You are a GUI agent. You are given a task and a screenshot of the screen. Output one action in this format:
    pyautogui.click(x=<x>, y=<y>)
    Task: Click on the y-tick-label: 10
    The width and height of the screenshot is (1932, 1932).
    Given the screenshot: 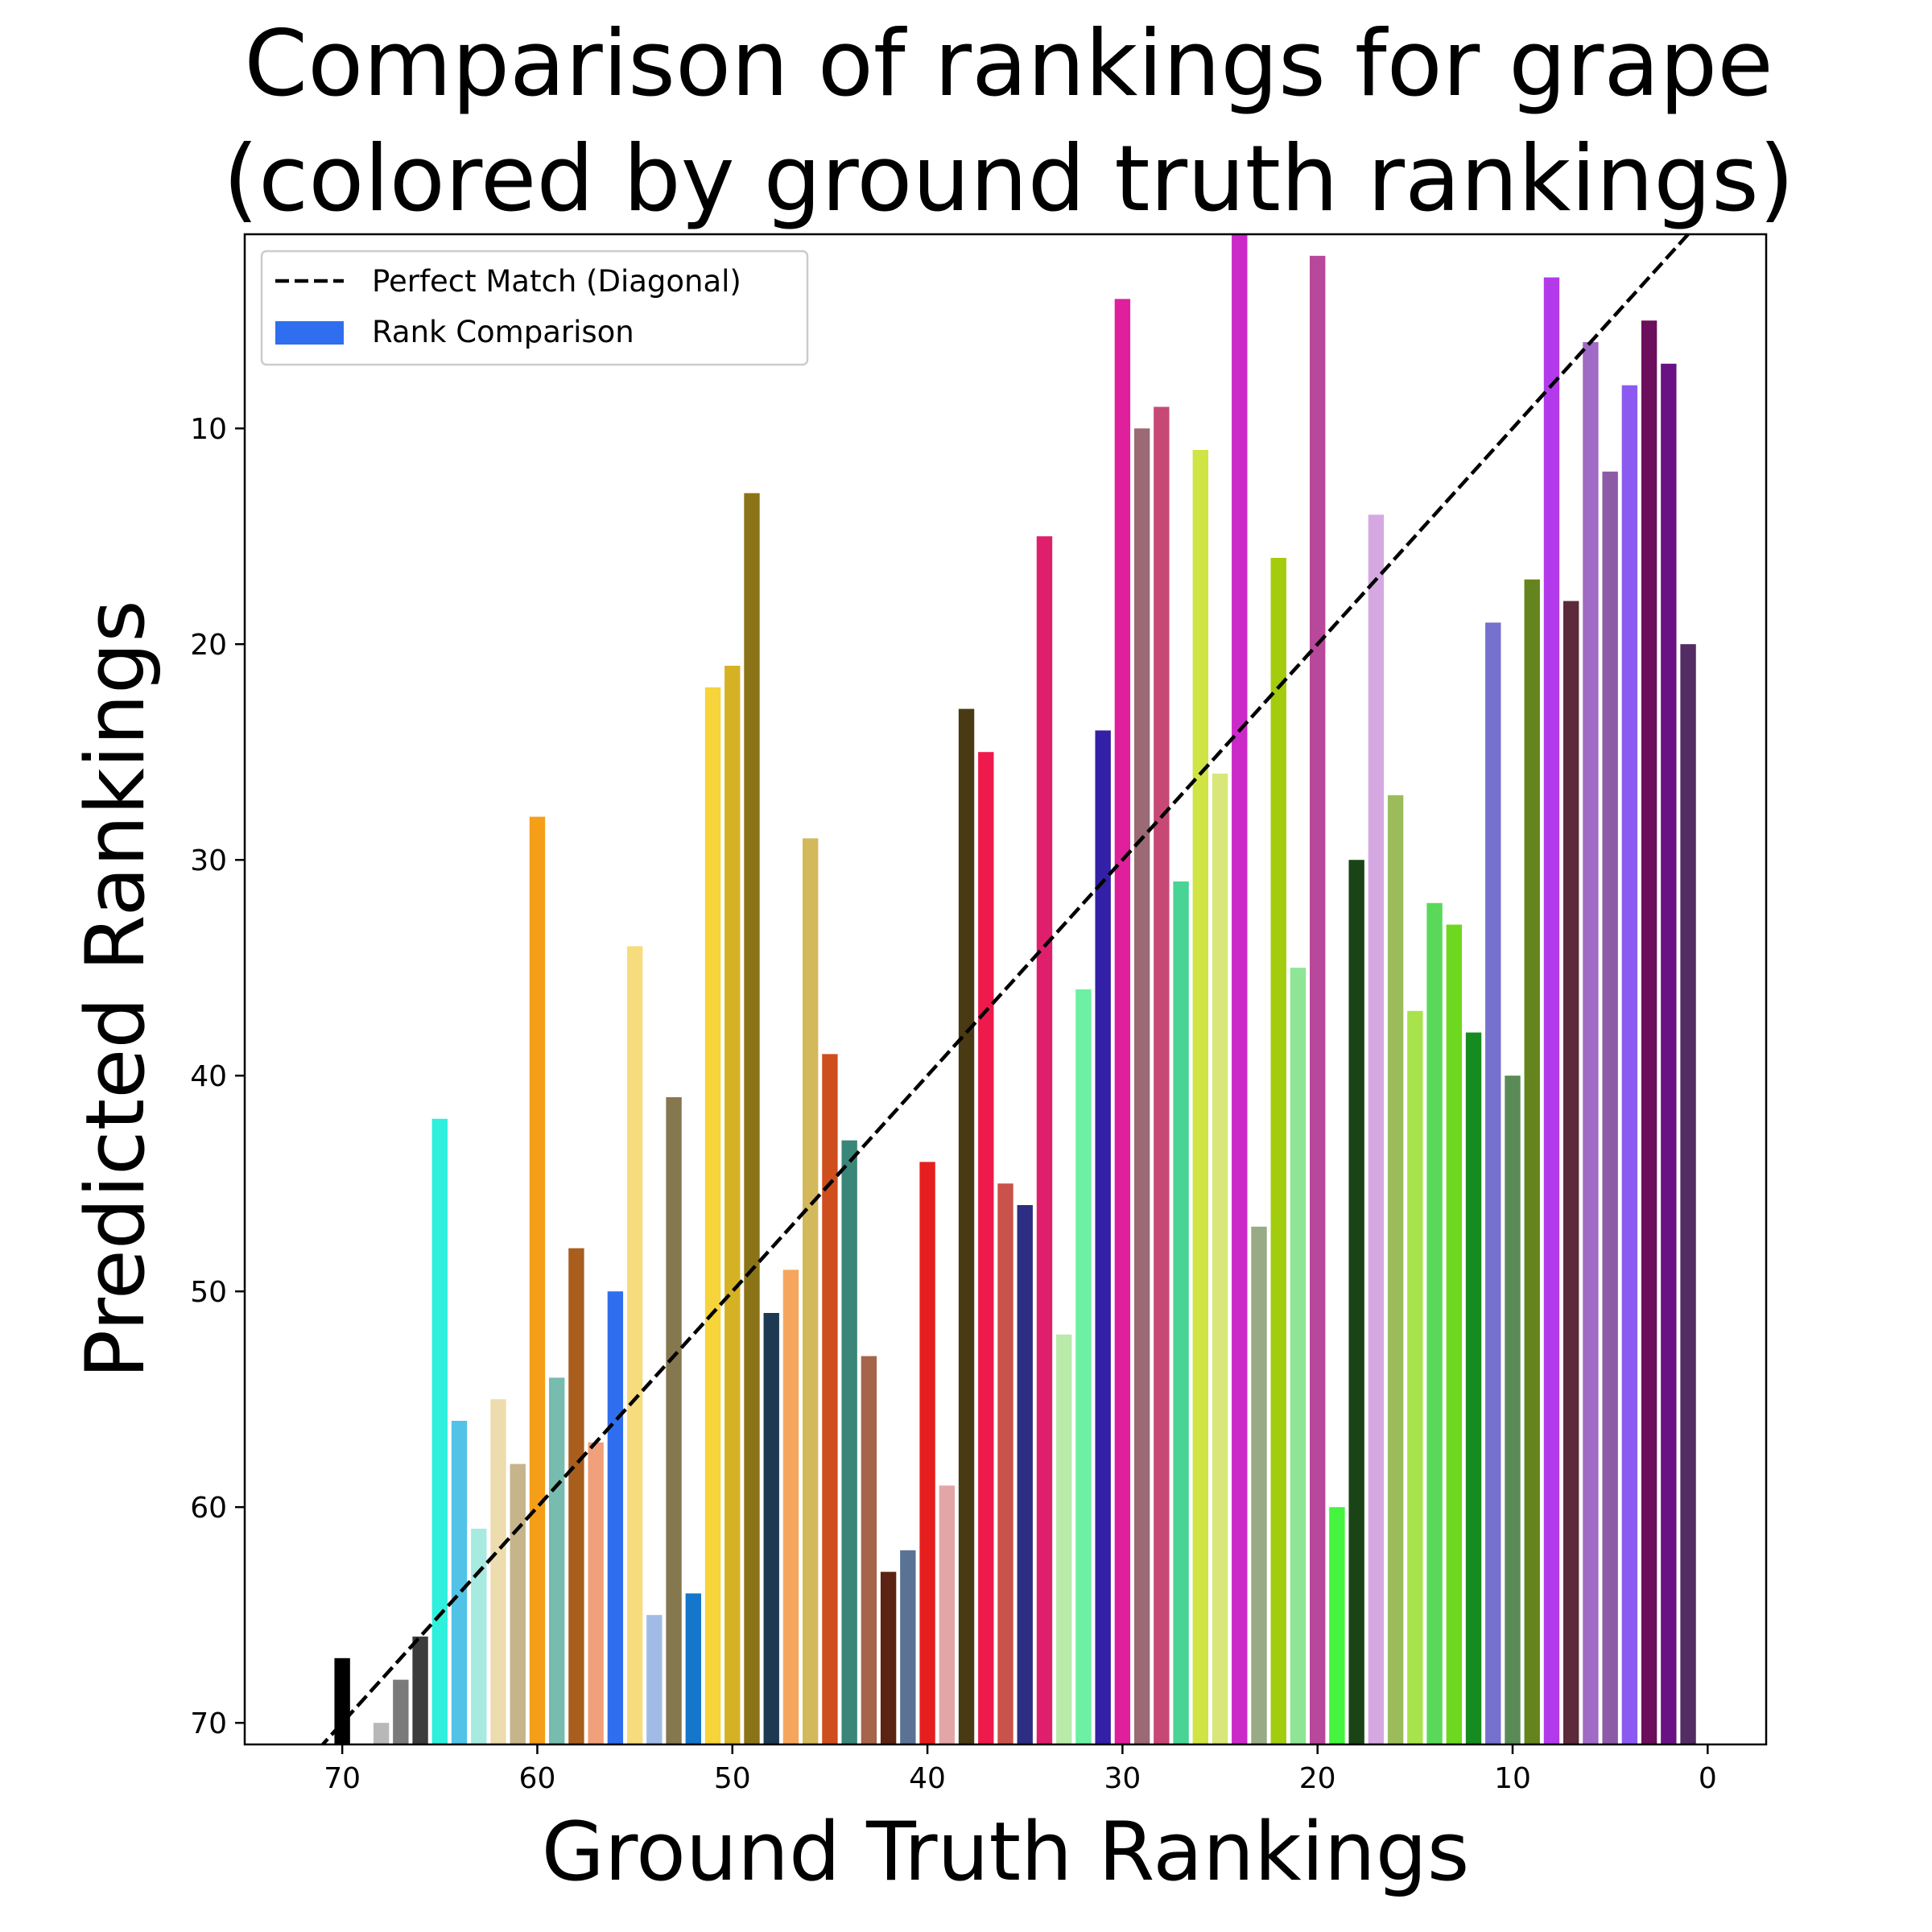 What is the action you would take?
    pyautogui.click(x=208, y=429)
    